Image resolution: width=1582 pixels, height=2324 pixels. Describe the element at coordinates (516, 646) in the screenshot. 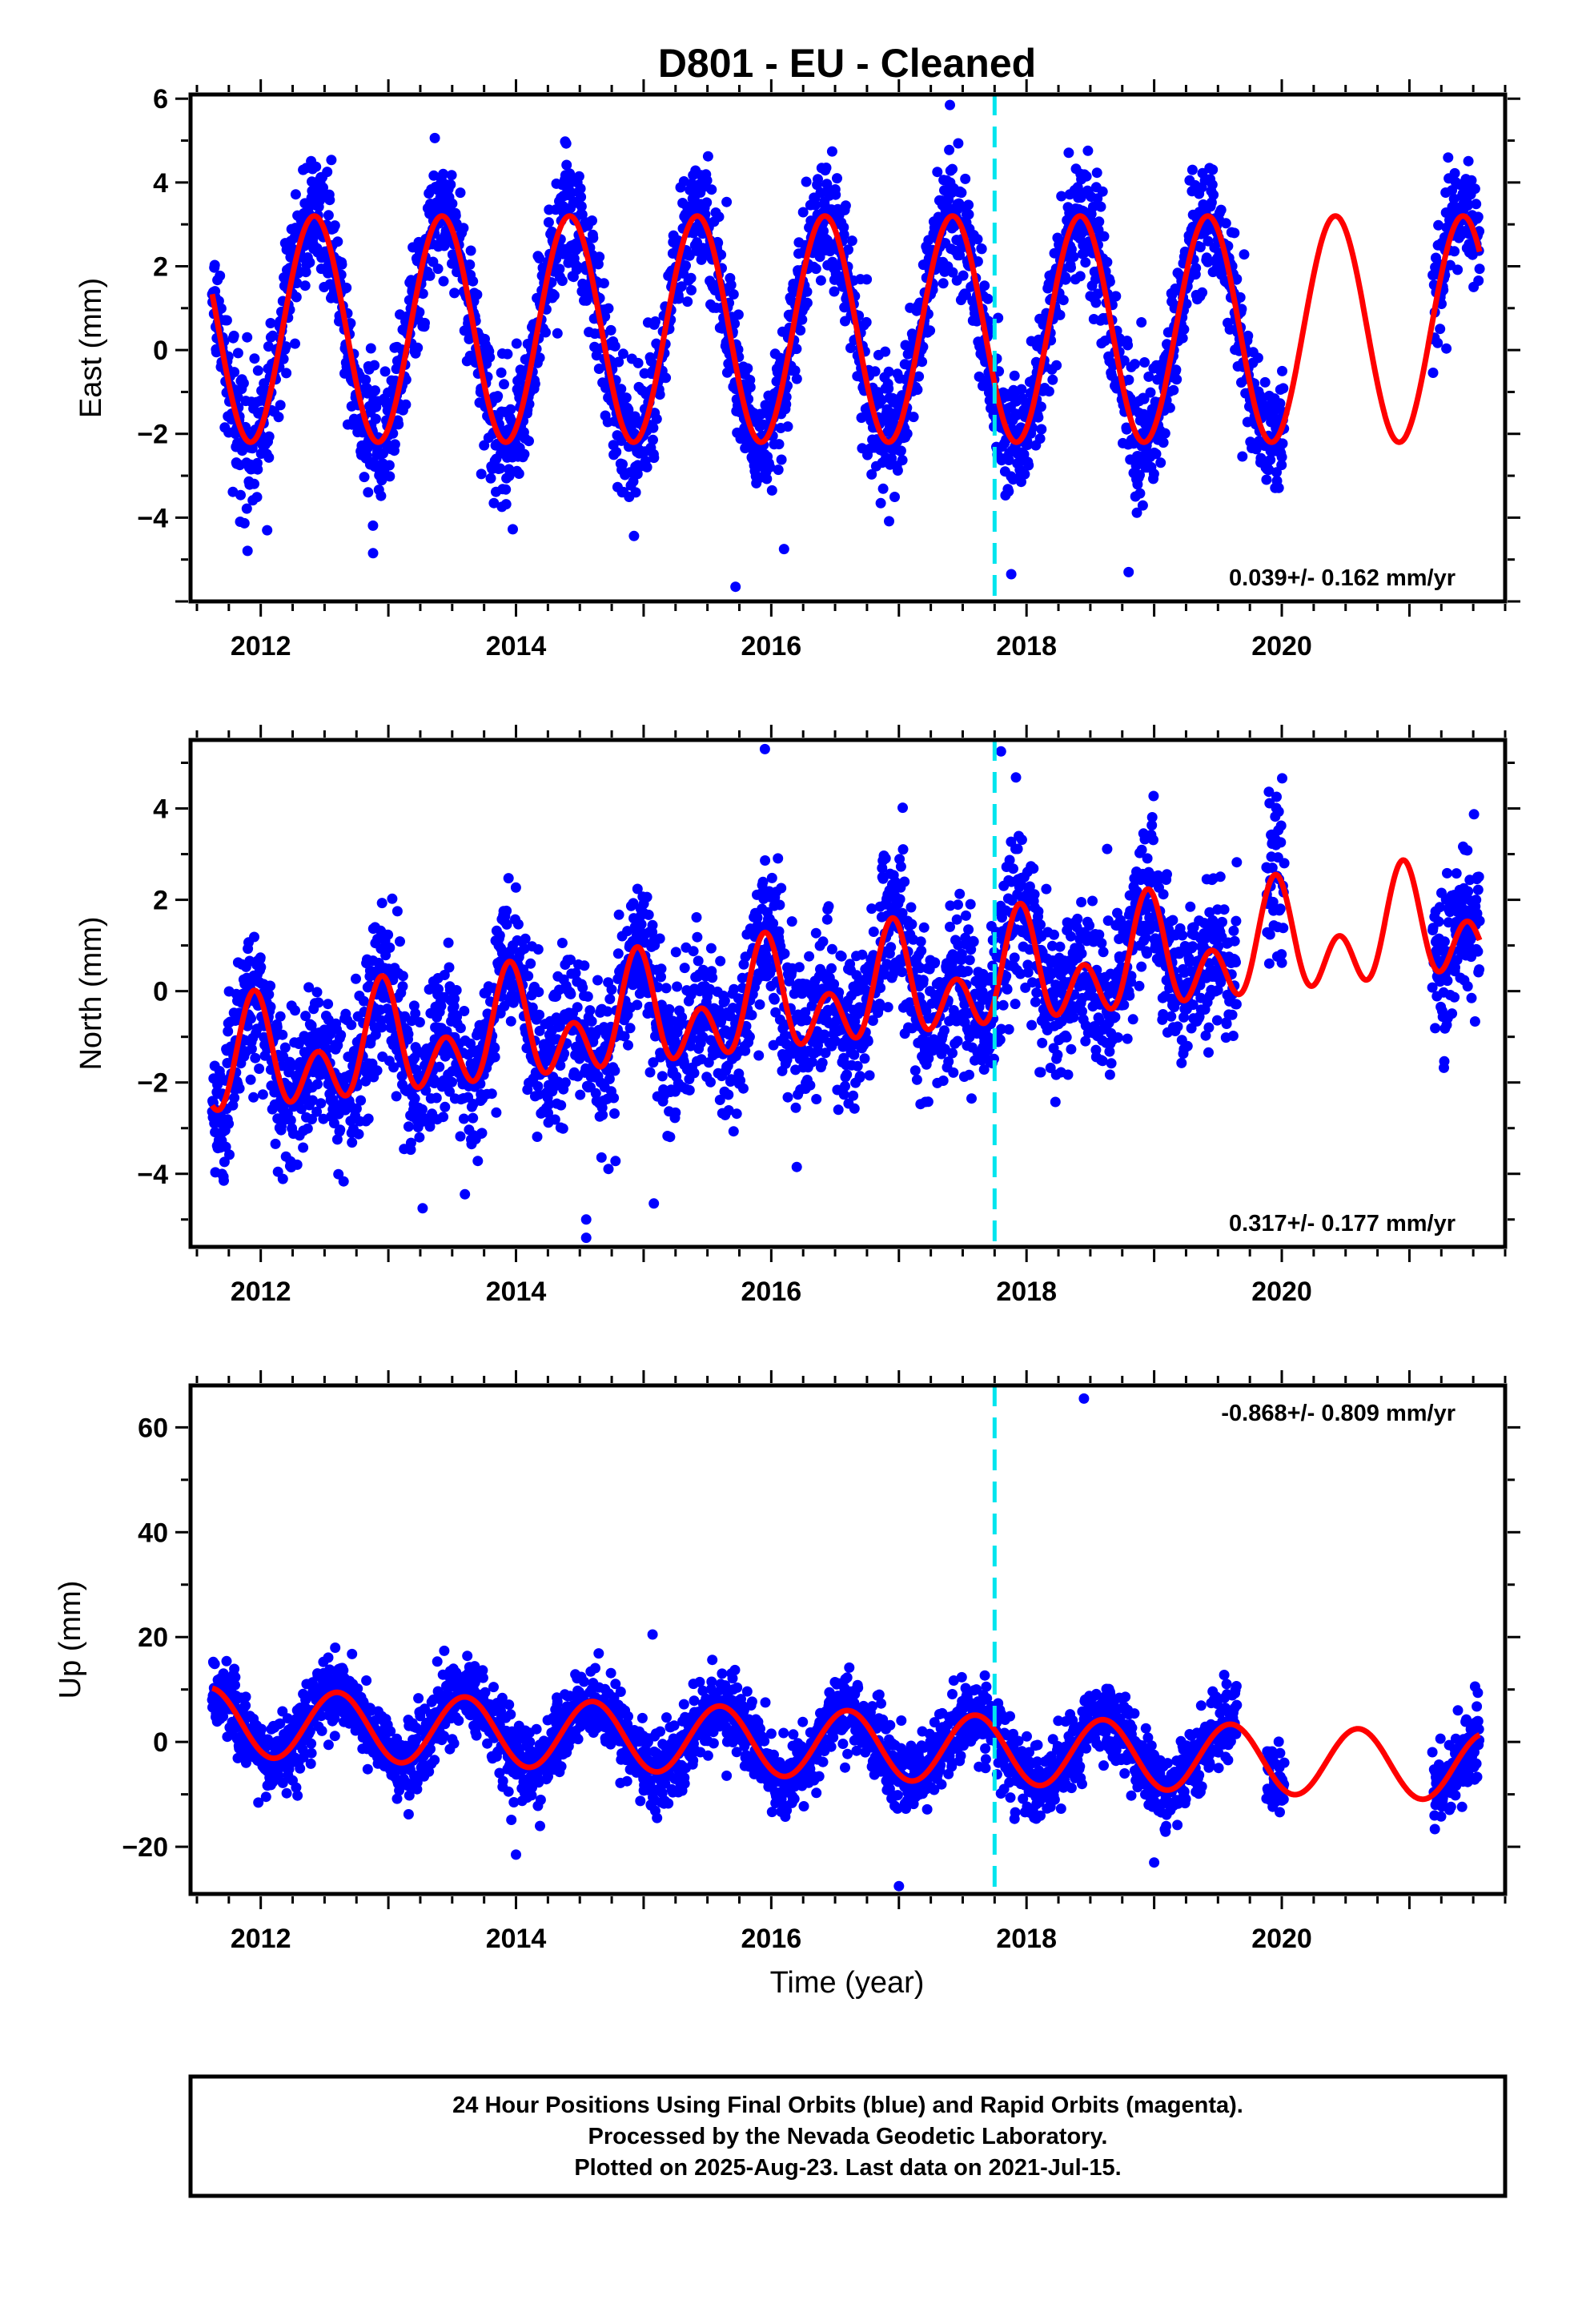

I see `x-tick-label: 2014` at that location.